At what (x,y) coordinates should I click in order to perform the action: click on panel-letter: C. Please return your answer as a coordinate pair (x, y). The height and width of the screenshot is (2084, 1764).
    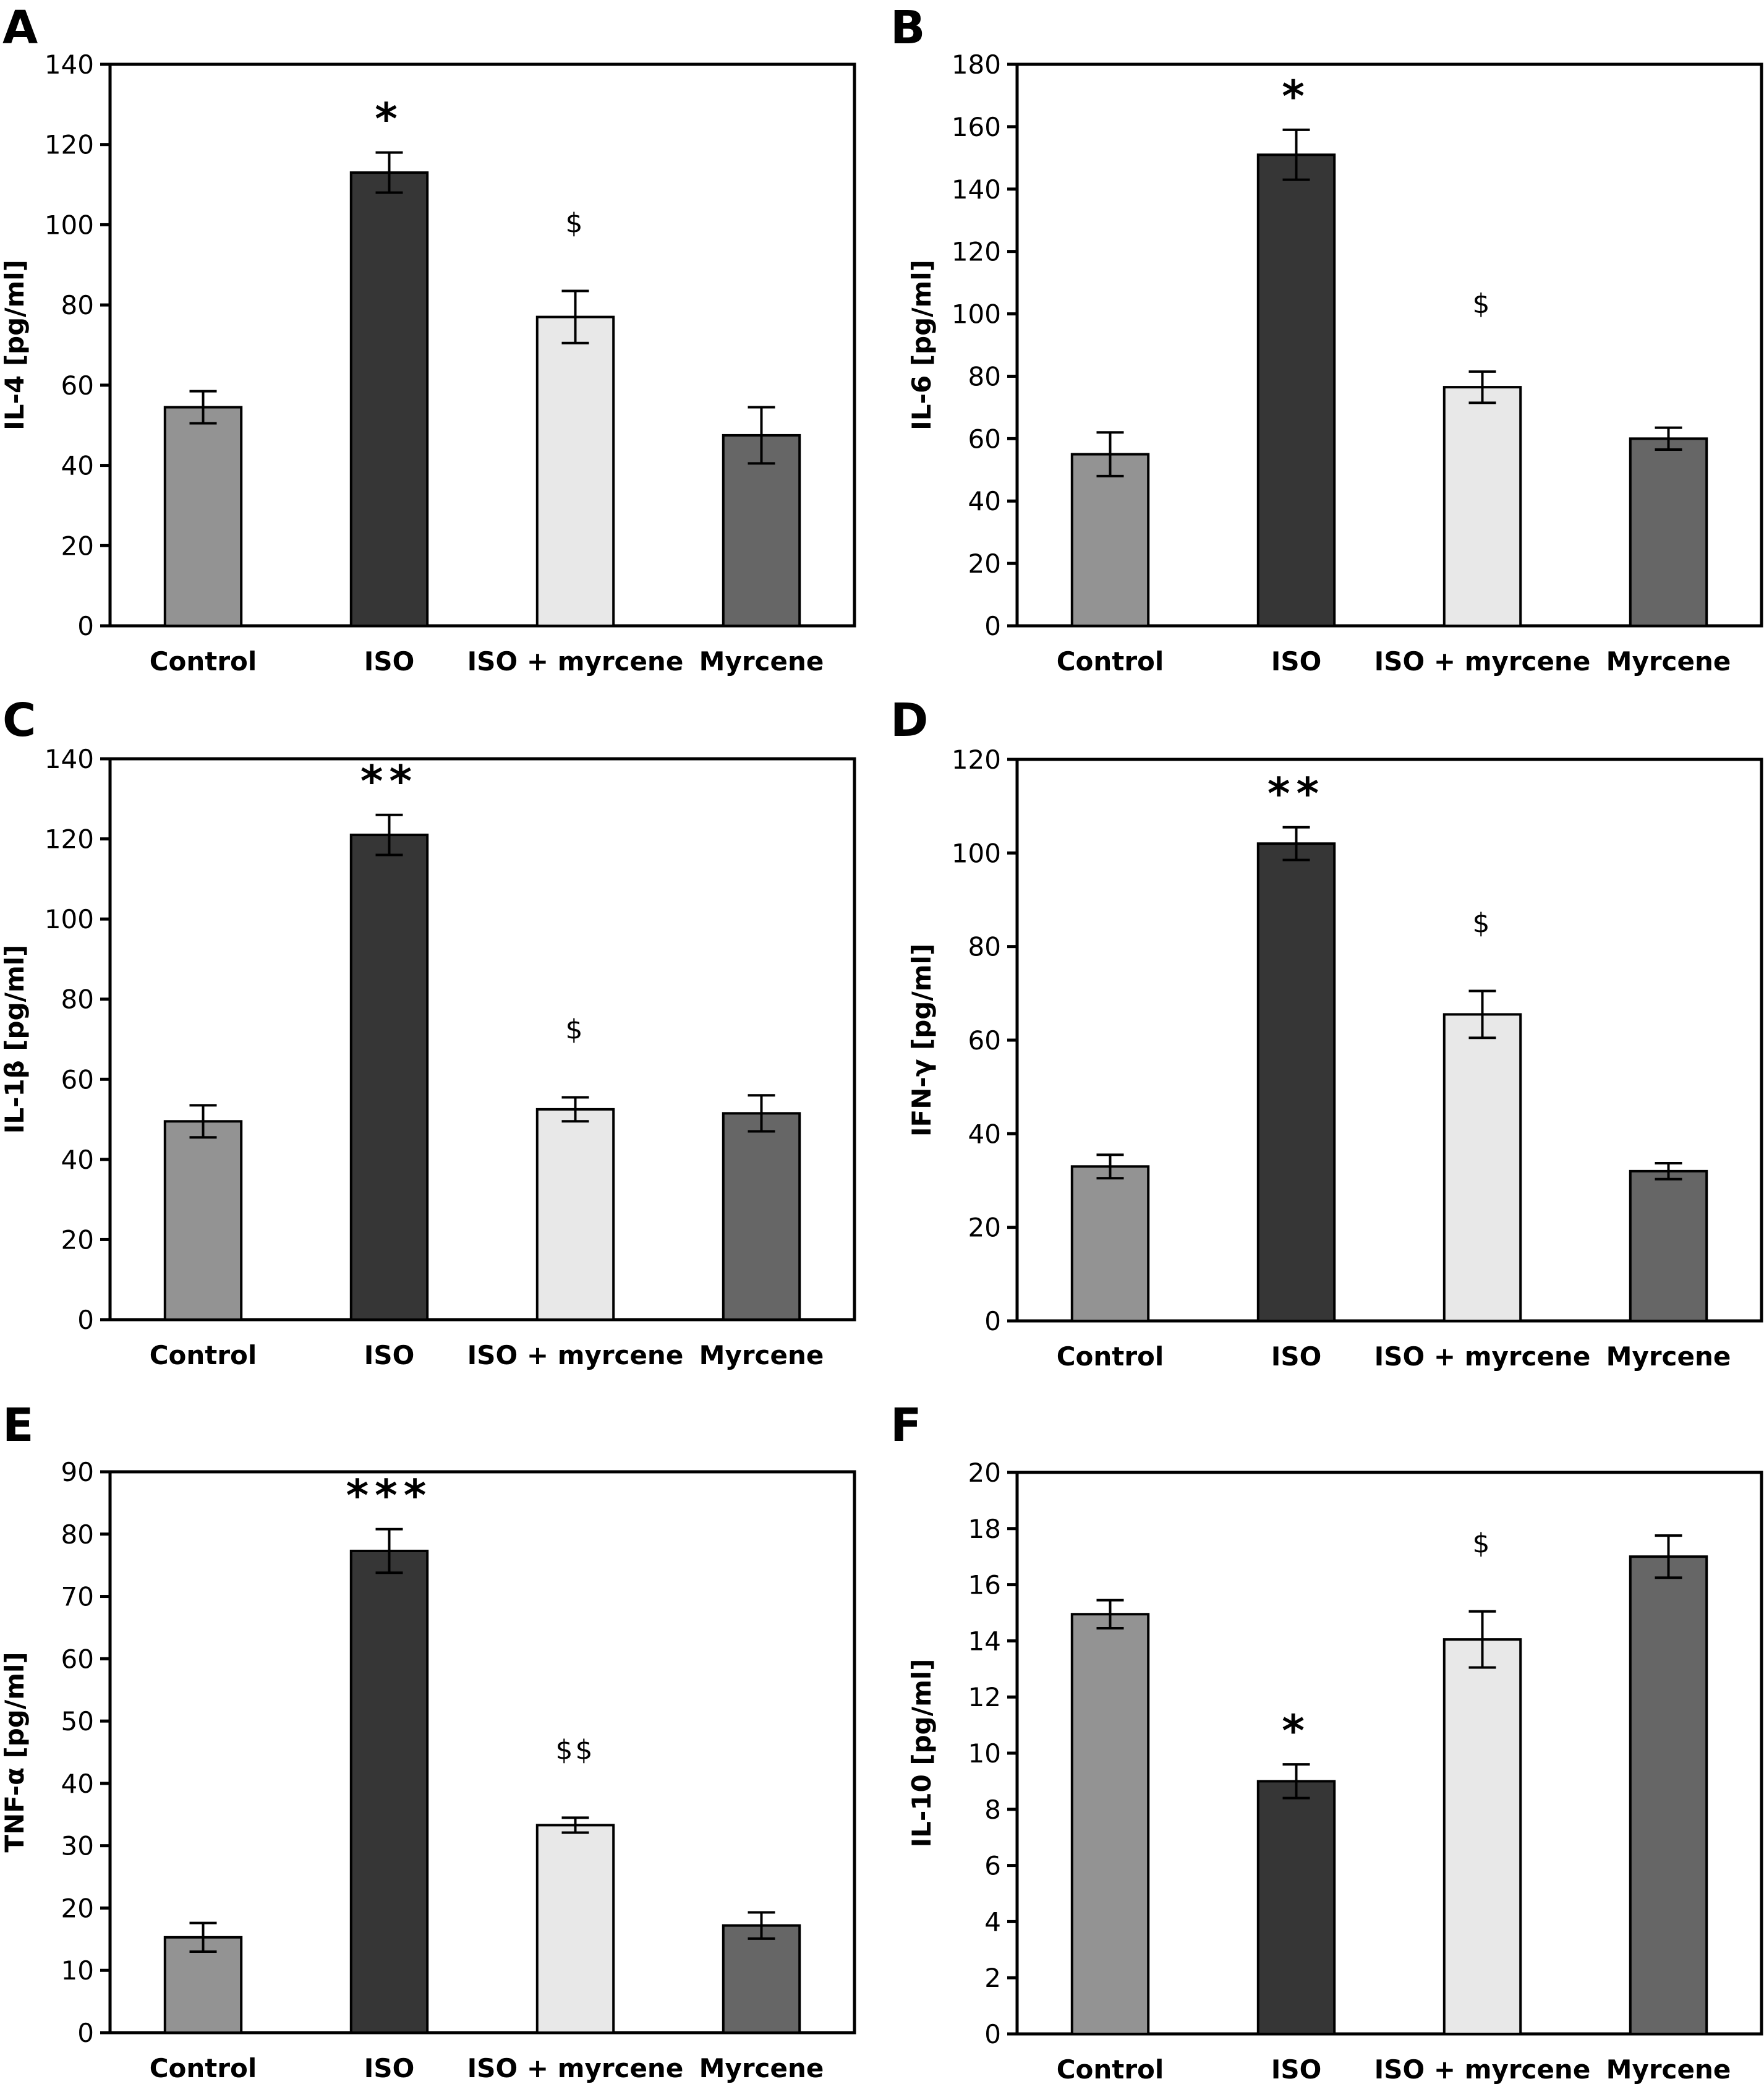
    Looking at the image, I should click on (19, 720).